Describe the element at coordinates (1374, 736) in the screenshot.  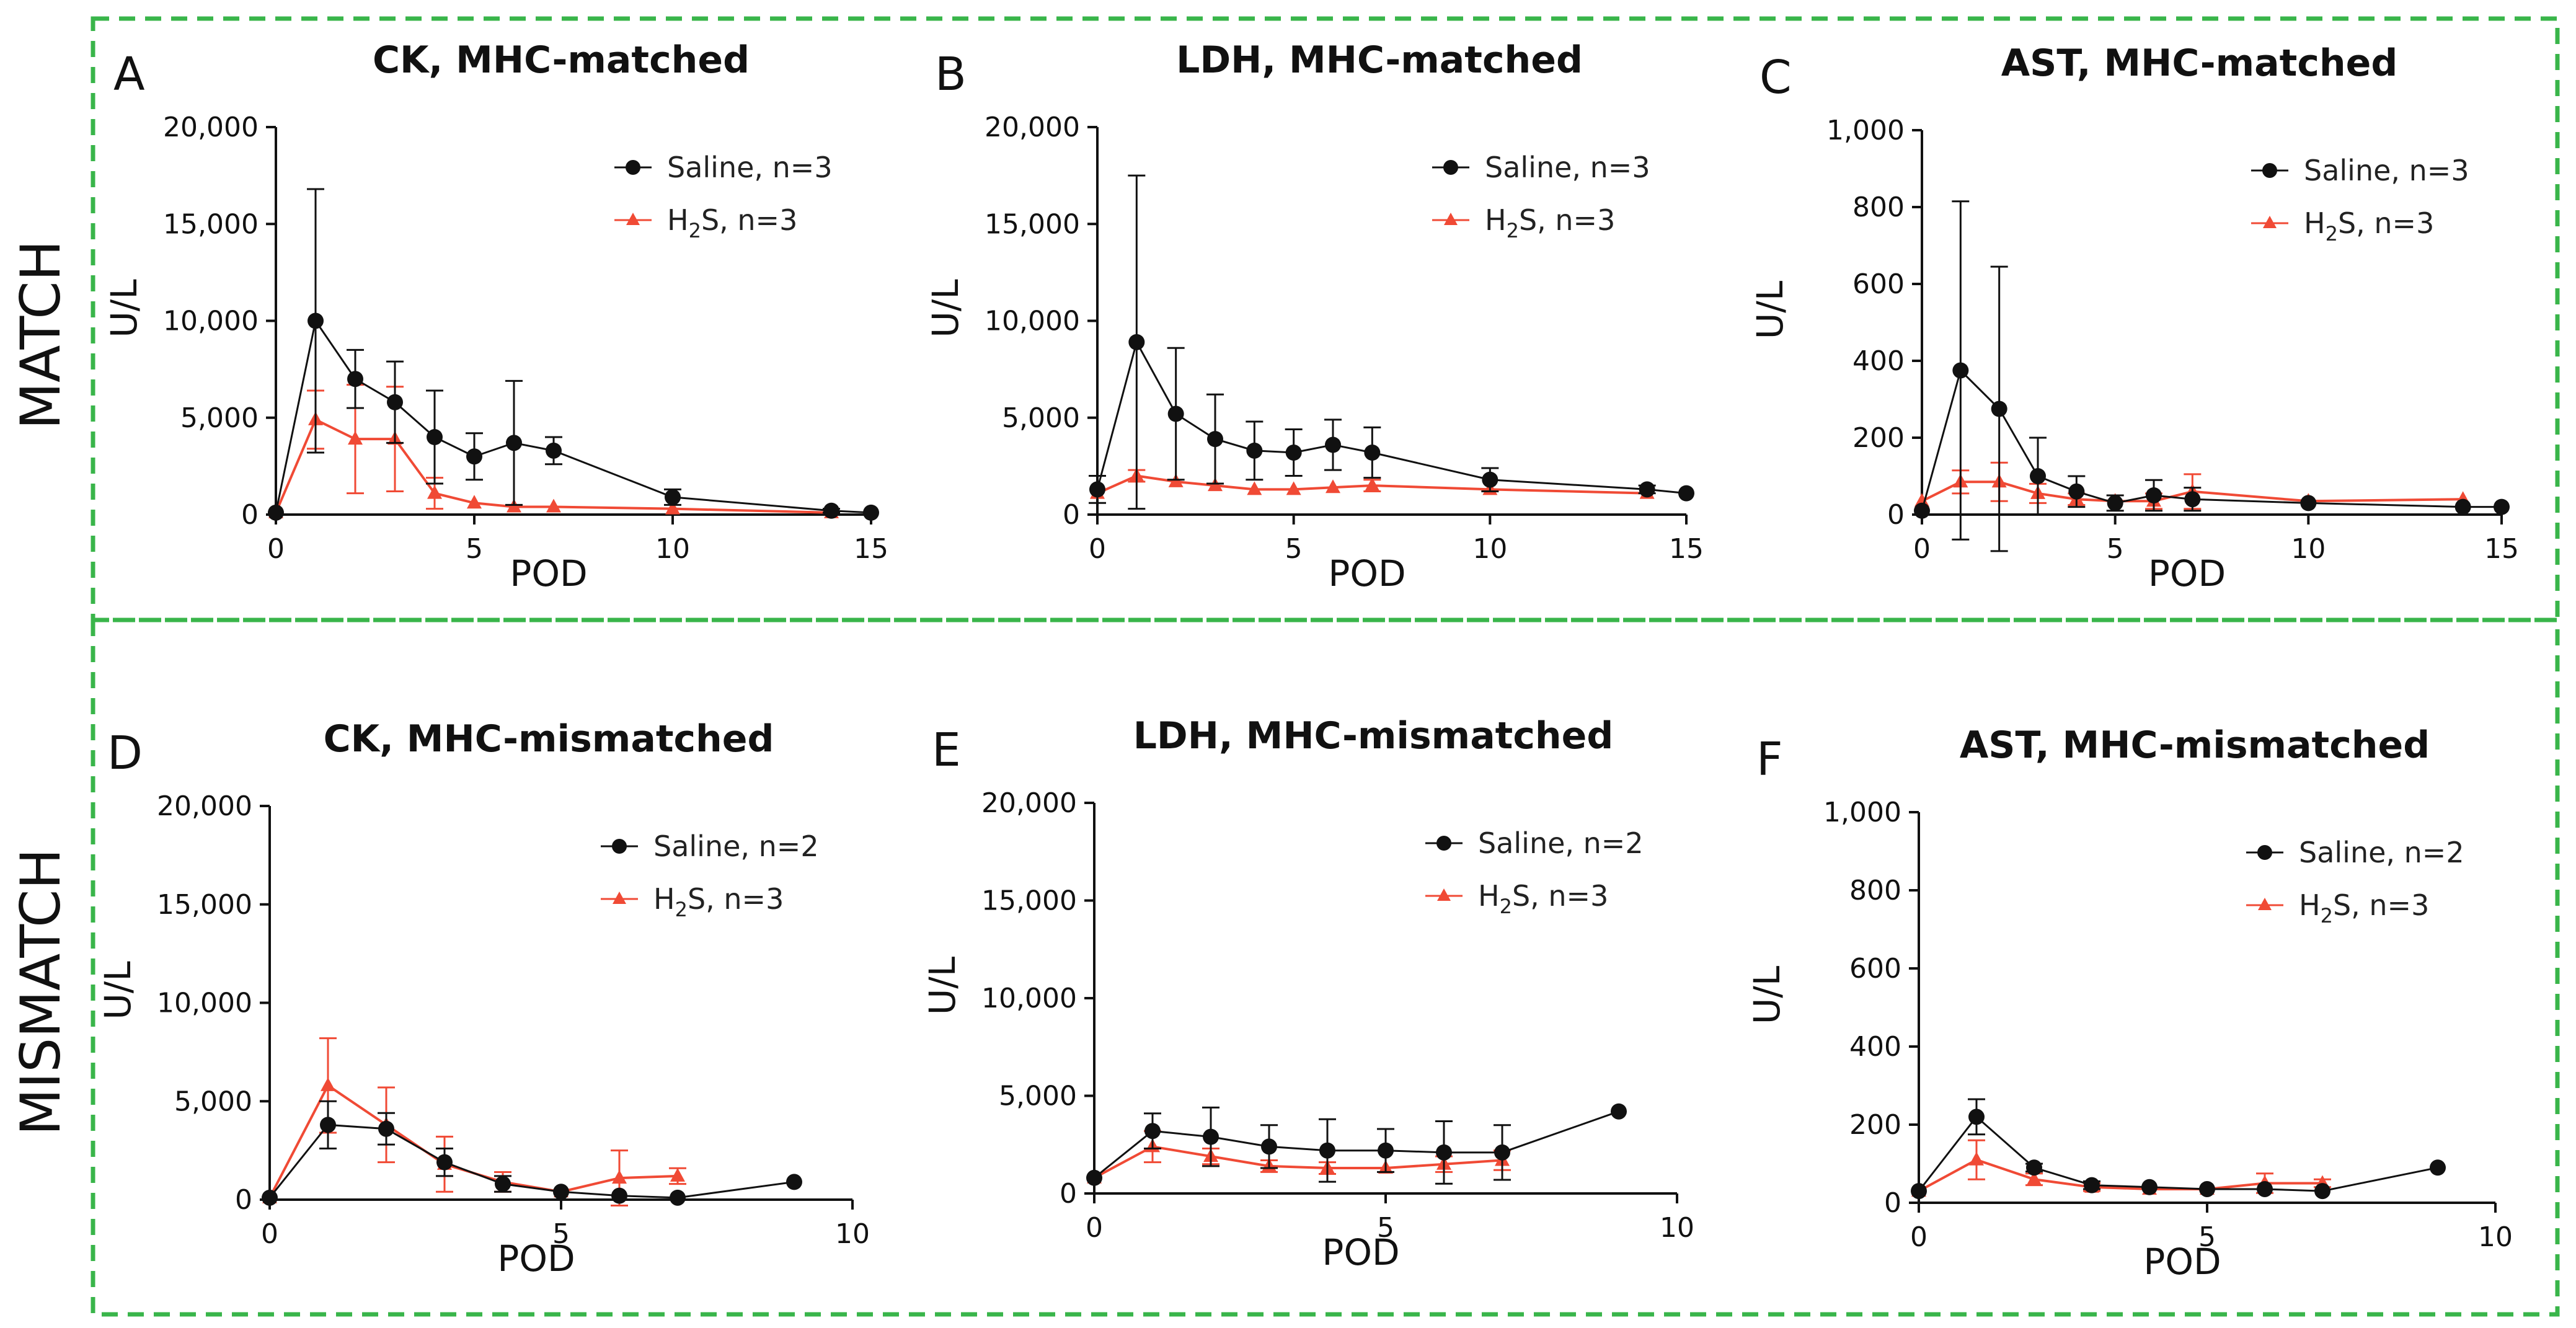
I see `chart-title: LDH, MHC-mismatched` at that location.